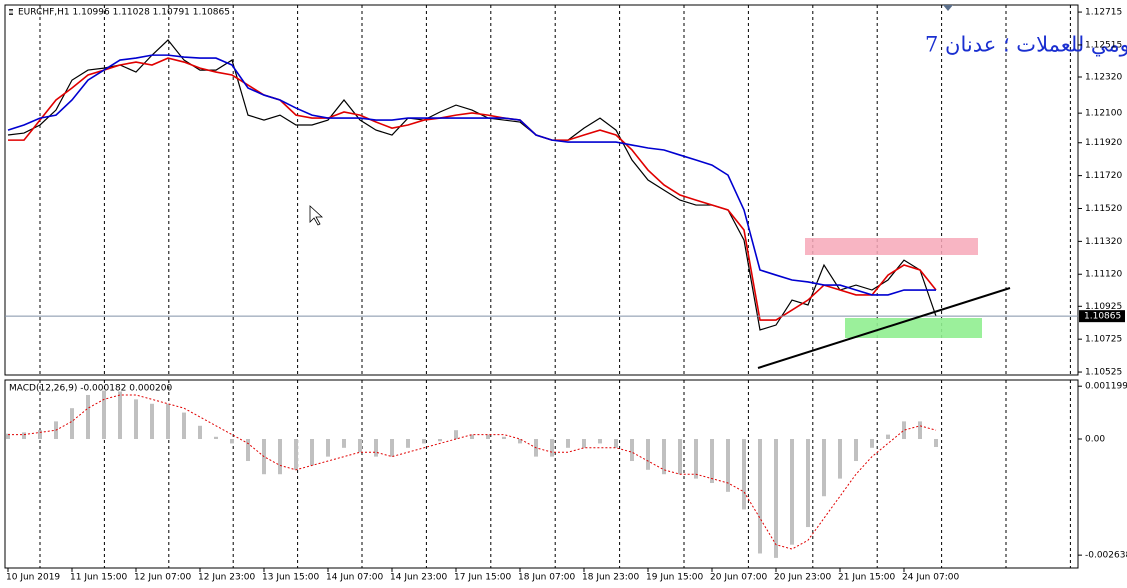 The image size is (1127, 588). What do you see at coordinates (11, 12) in the screenshot?
I see `symbol-icon` at bounding box center [11, 12].